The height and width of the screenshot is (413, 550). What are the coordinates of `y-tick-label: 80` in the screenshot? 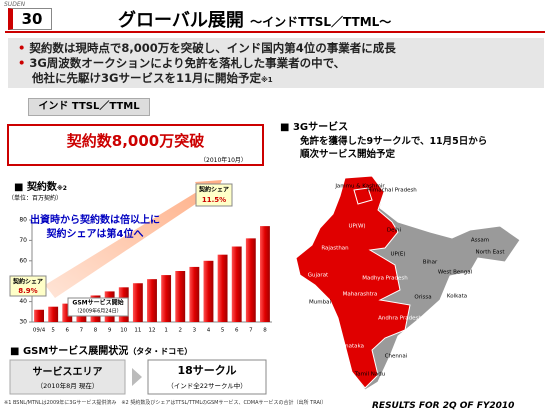 It's located at (23, 220).